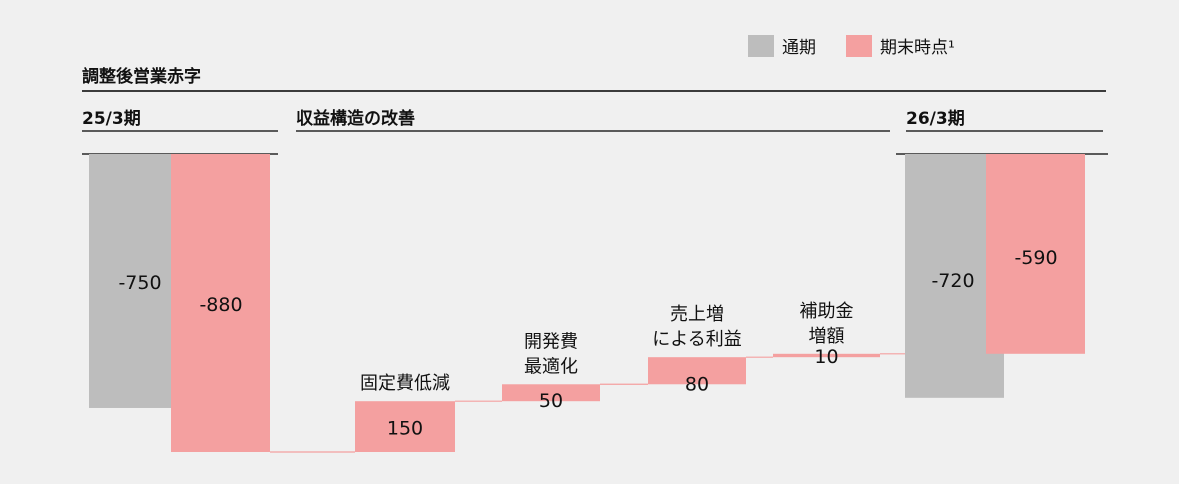 The image size is (1179, 484). I want to click on step-value-label-4: 10, so click(826, 357).